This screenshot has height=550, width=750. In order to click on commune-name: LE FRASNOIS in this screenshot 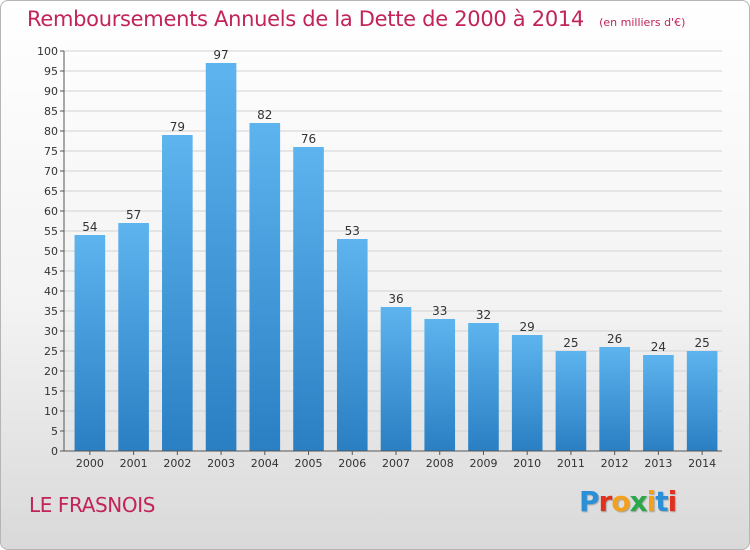, I will do `click(92, 505)`.